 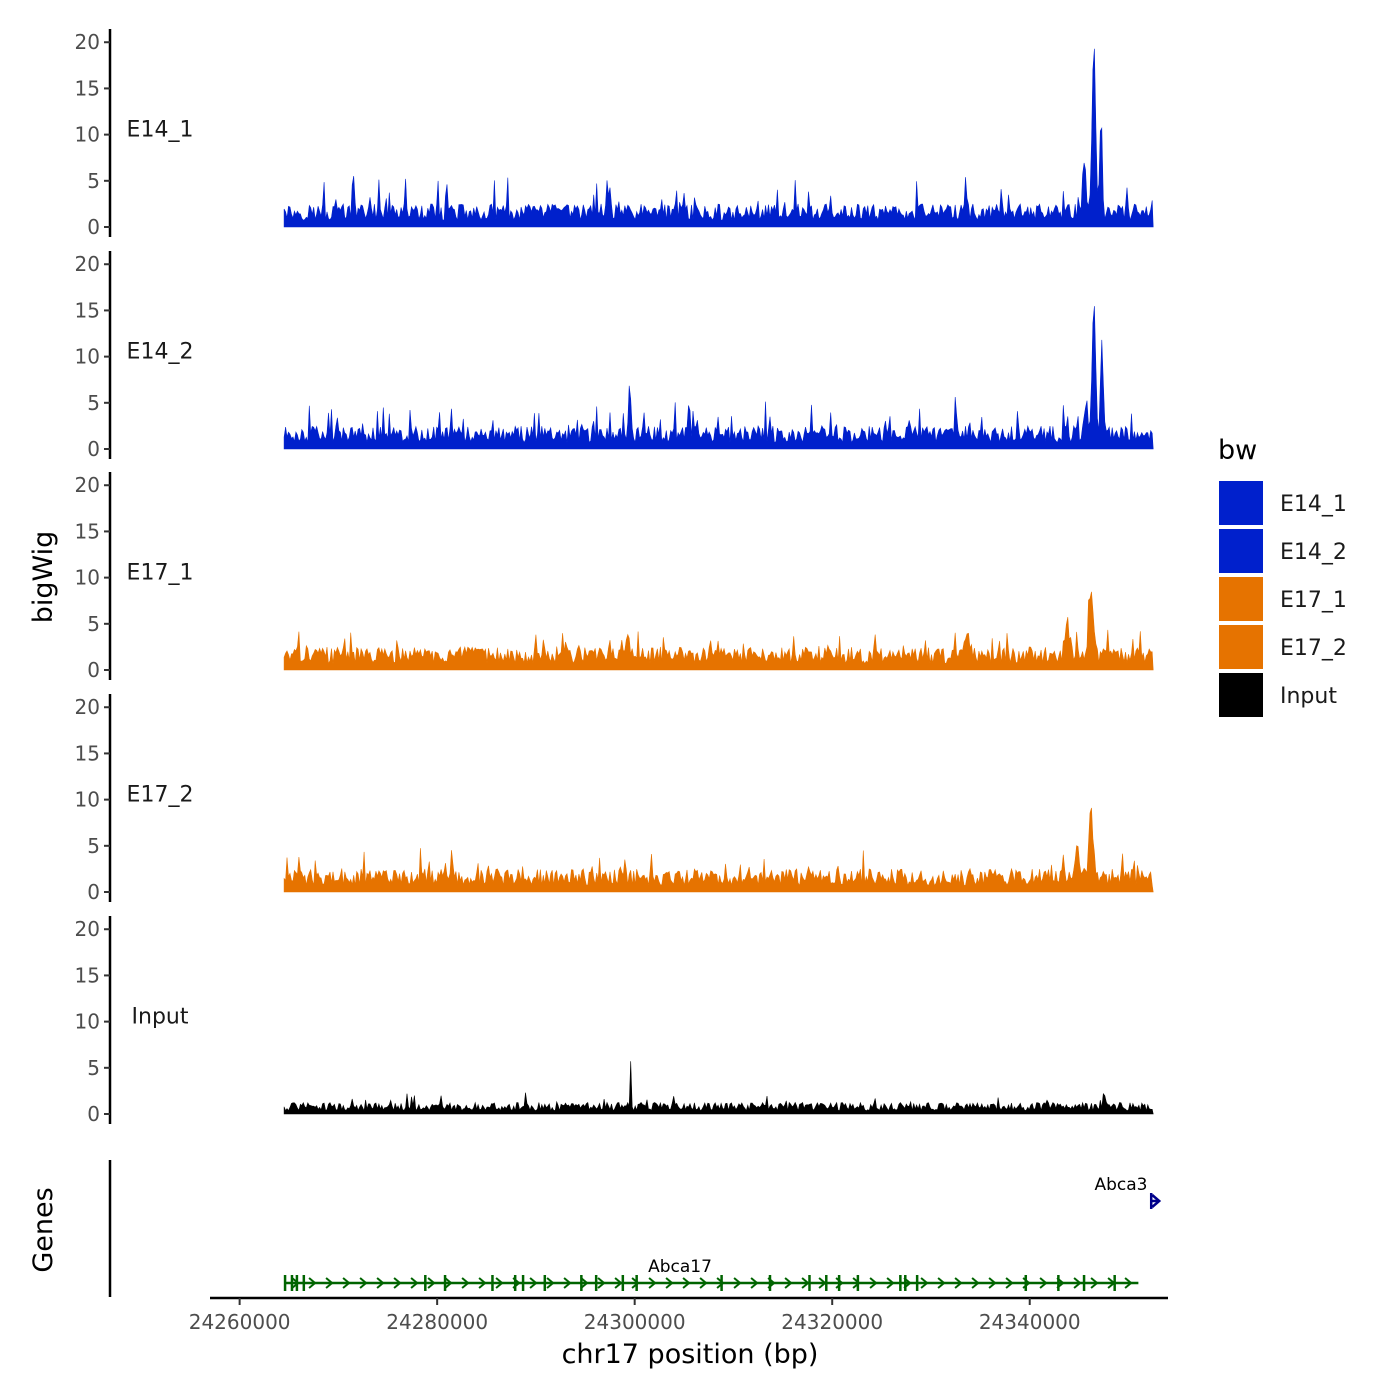 What do you see at coordinates (43, 1229) in the screenshot?
I see `genes-axis-title: Genes` at bounding box center [43, 1229].